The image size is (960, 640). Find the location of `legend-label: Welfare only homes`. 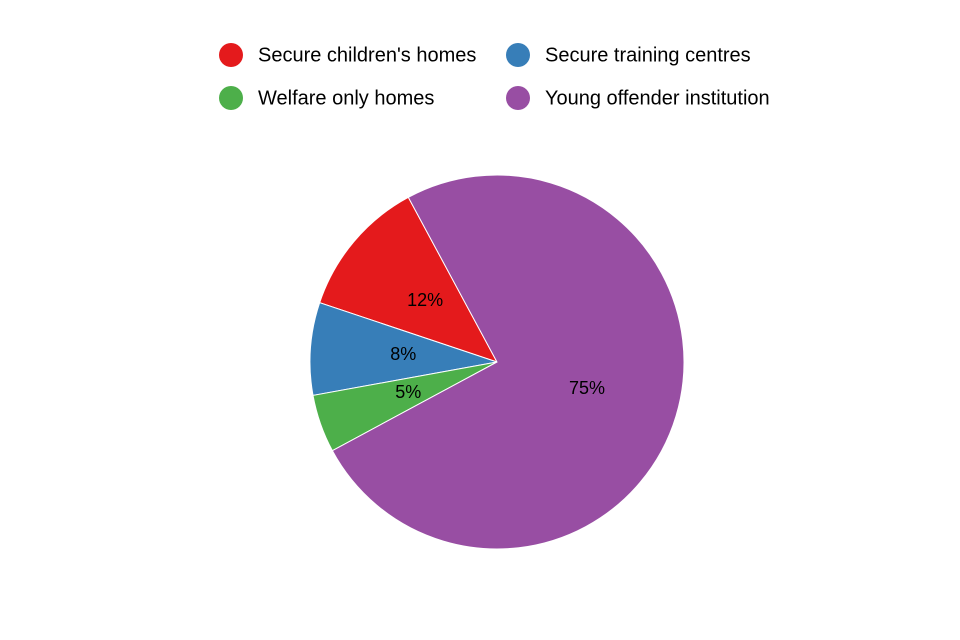

legend-label: Welfare only homes is located at coordinates (346, 98).